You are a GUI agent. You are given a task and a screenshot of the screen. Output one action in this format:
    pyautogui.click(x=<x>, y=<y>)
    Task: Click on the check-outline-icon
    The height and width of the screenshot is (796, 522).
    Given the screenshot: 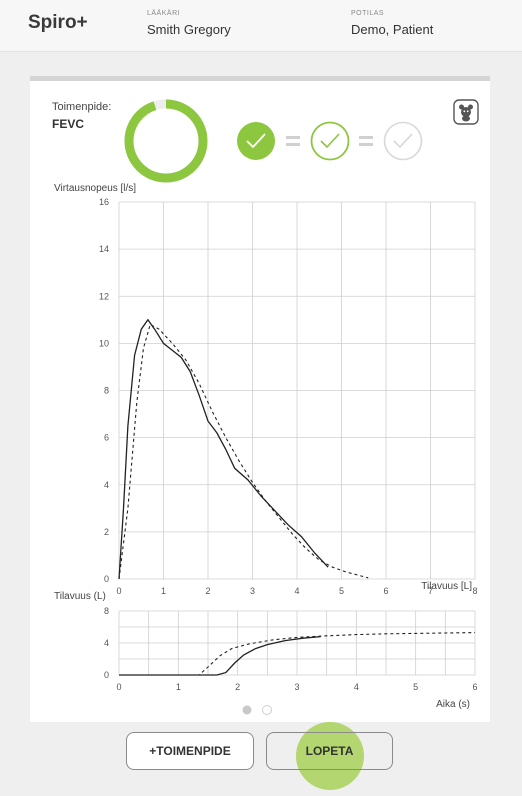 What is the action you would take?
    pyautogui.click(x=330, y=141)
    